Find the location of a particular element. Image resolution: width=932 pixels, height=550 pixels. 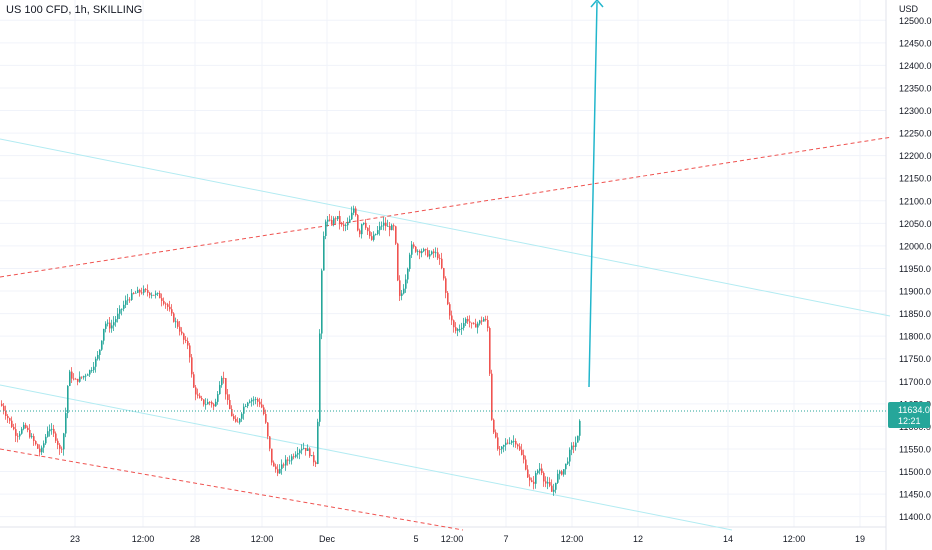

time-axis: 23 12:00 28 12:00 Dec 5 12:00 7 12:00 12 14 12:00 19 is located at coordinates (467, 539).